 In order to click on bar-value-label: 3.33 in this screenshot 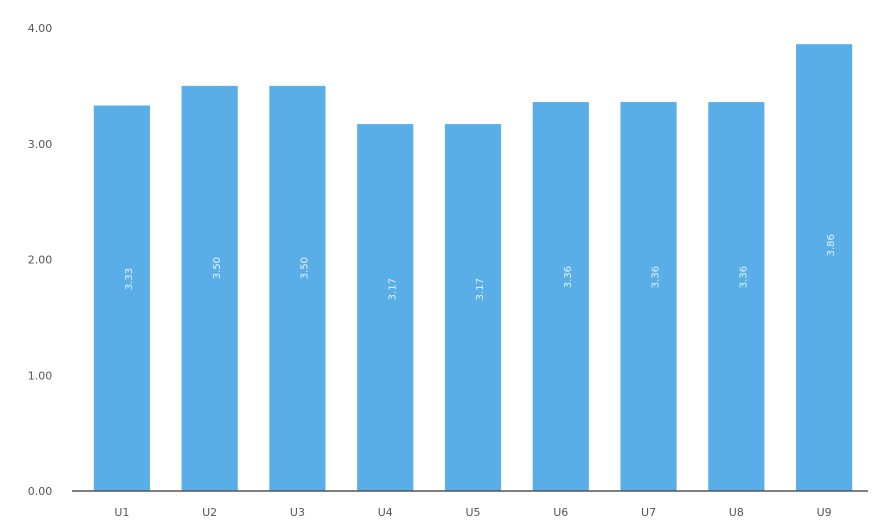, I will do `click(129, 279)`.